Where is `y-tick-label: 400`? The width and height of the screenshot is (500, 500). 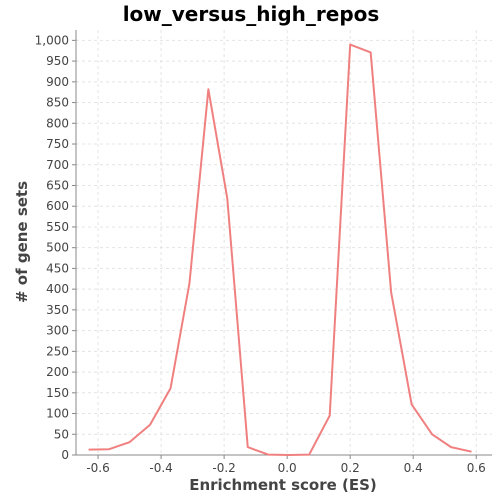 y-tick-label: 400 is located at coordinates (57, 289).